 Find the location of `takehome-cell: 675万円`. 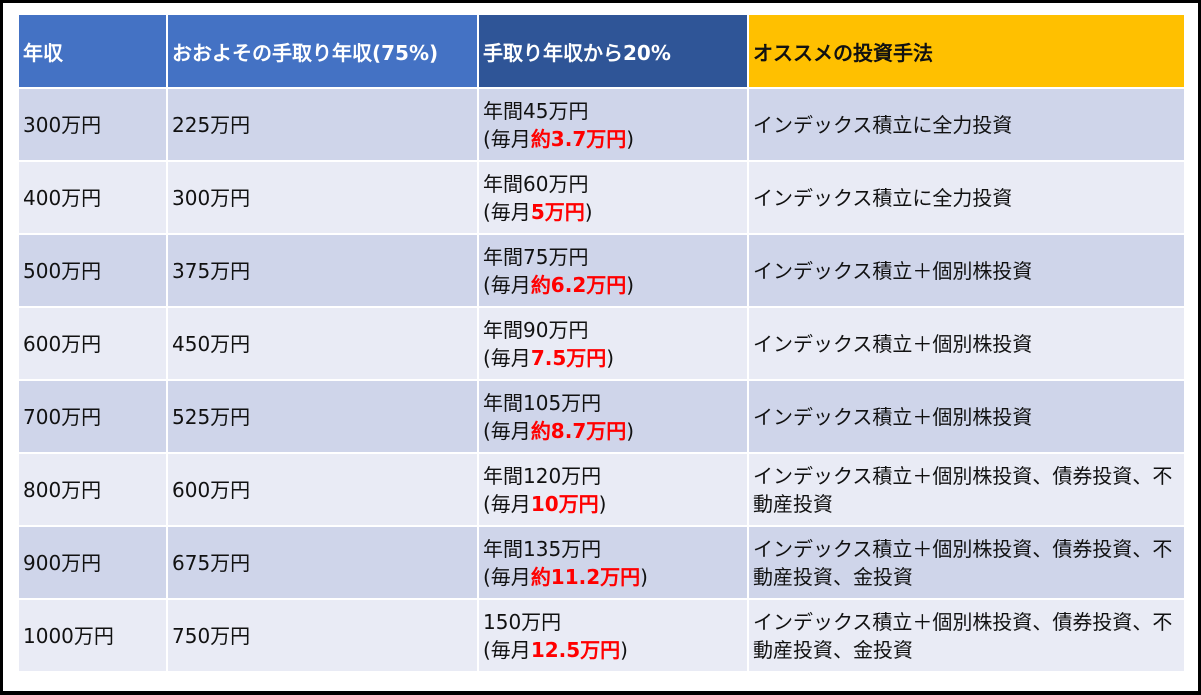

takehome-cell: 675万円 is located at coordinates (322, 562).